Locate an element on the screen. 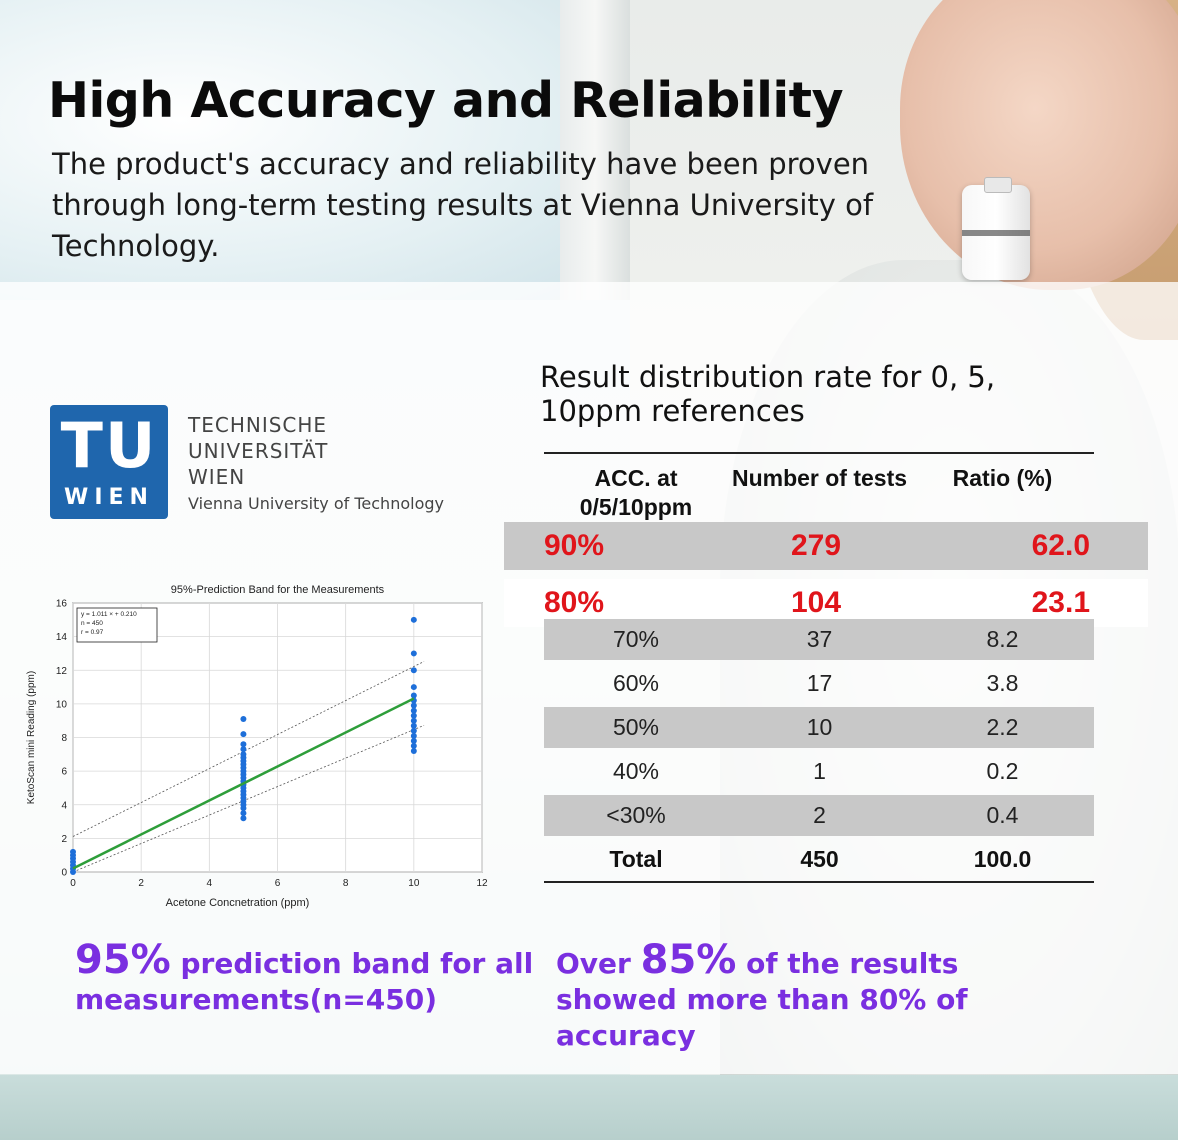 This screenshot has width=1178, height=1140. annotation-box is located at coordinates (117, 625).